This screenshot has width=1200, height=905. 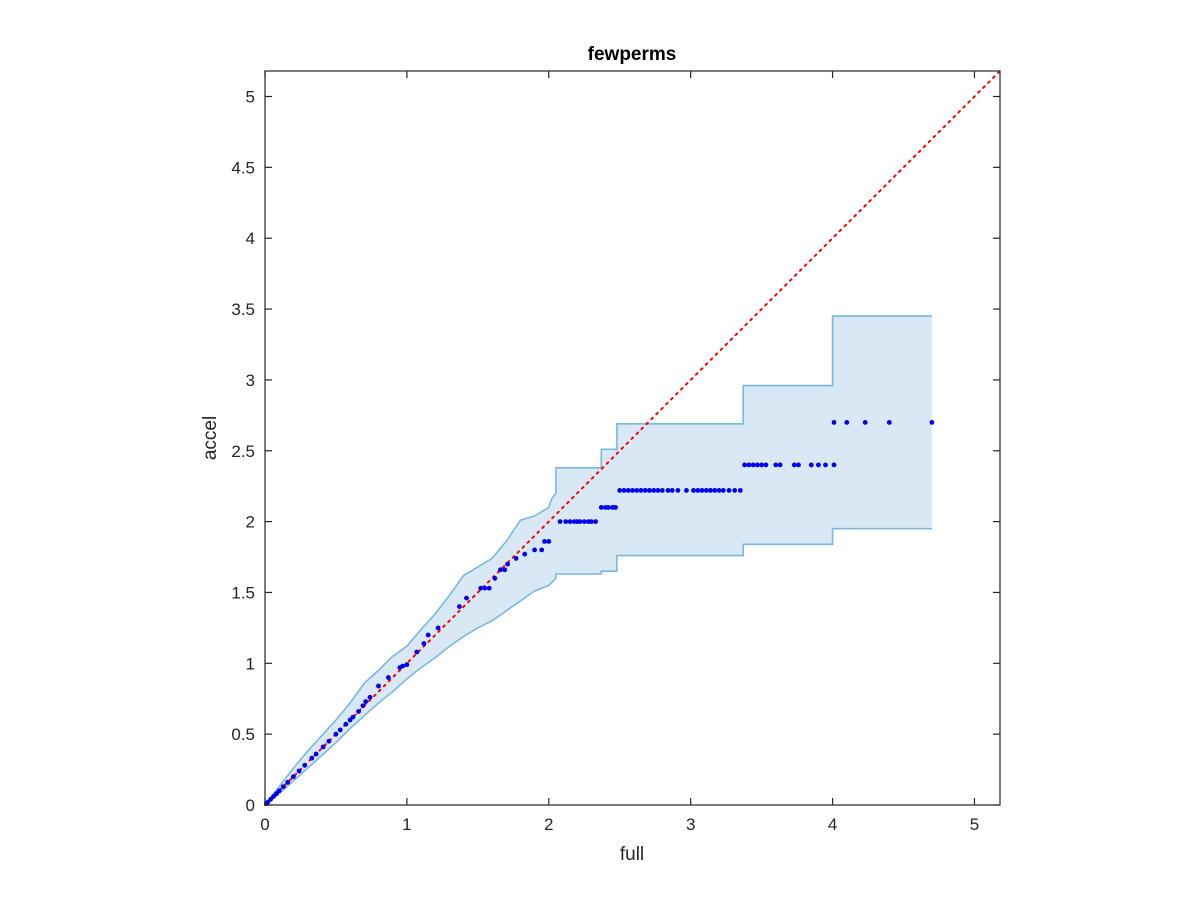 What do you see at coordinates (690, 824) in the screenshot?
I see `x-tick-label: 3` at bounding box center [690, 824].